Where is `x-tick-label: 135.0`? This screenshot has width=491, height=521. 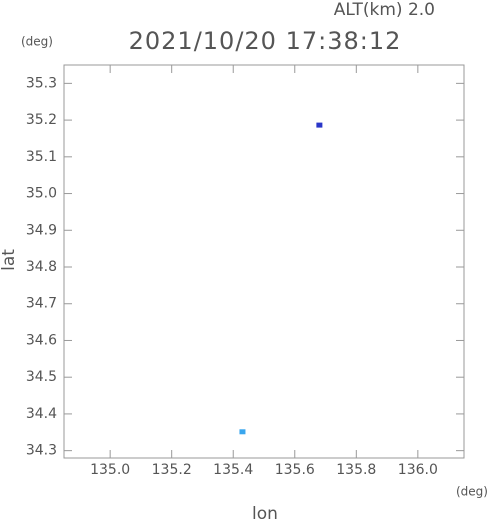
x-tick-label: 135.0 is located at coordinates (110, 470).